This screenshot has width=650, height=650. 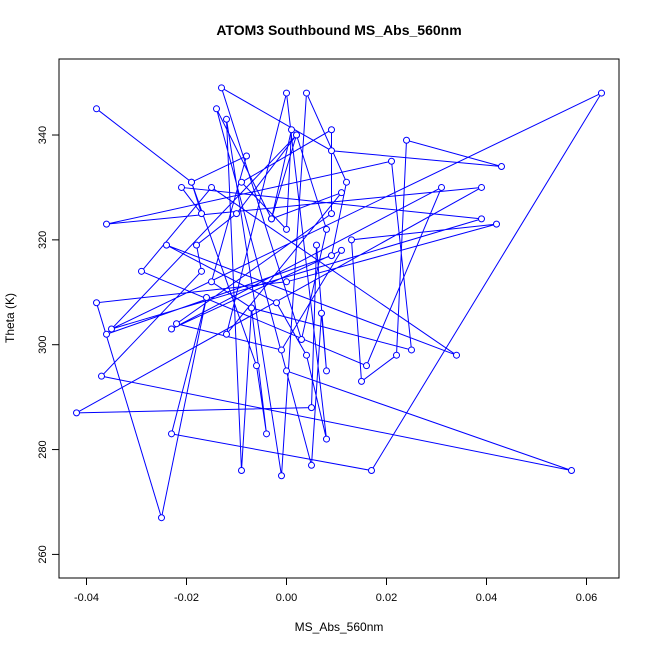 I want to click on y-tick-label: 300, so click(x=43, y=345).